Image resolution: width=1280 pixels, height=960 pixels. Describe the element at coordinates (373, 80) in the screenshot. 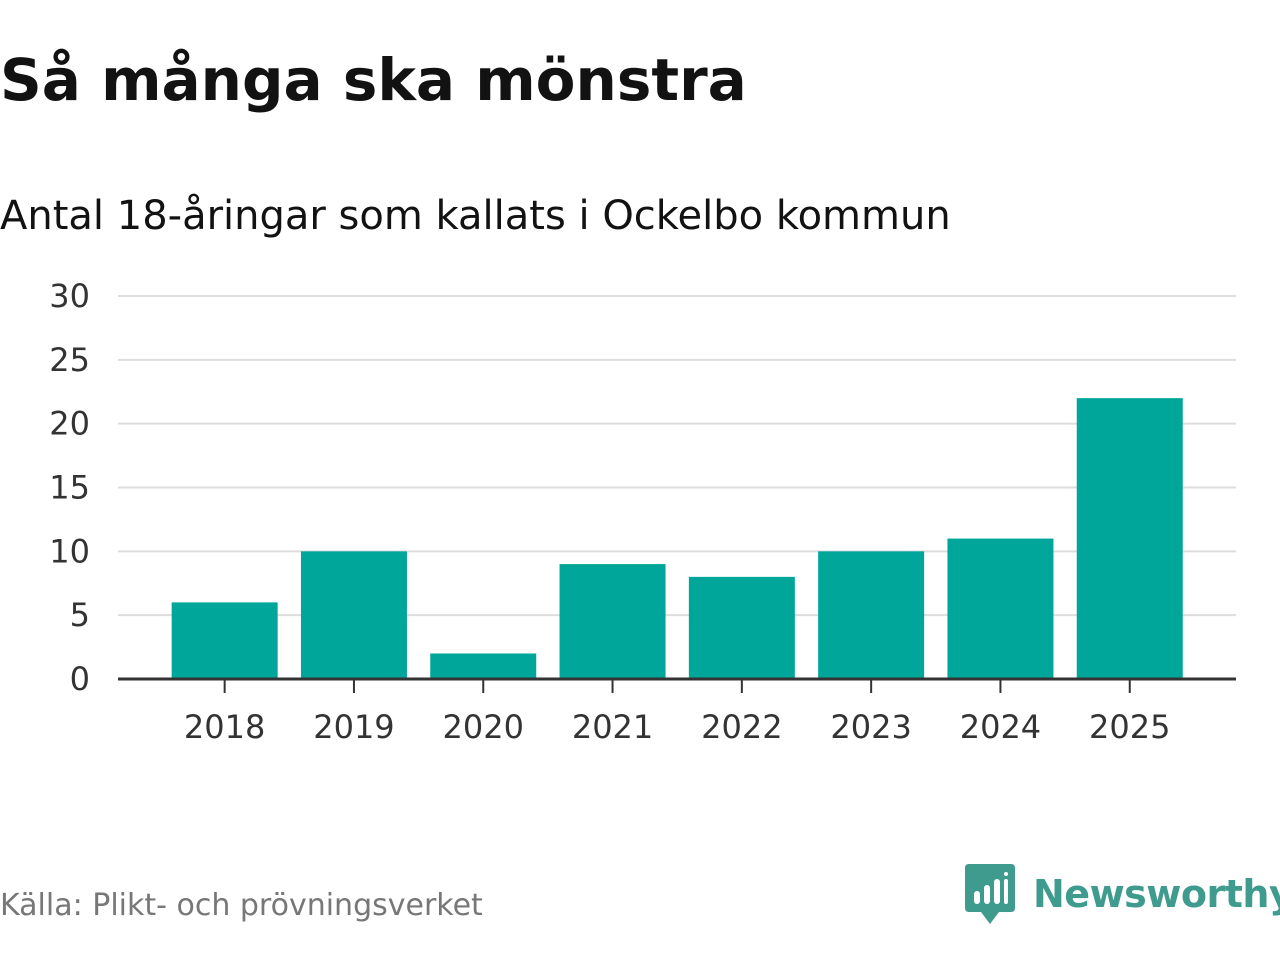

I see `chart-title: Så många ska mönstra` at that location.